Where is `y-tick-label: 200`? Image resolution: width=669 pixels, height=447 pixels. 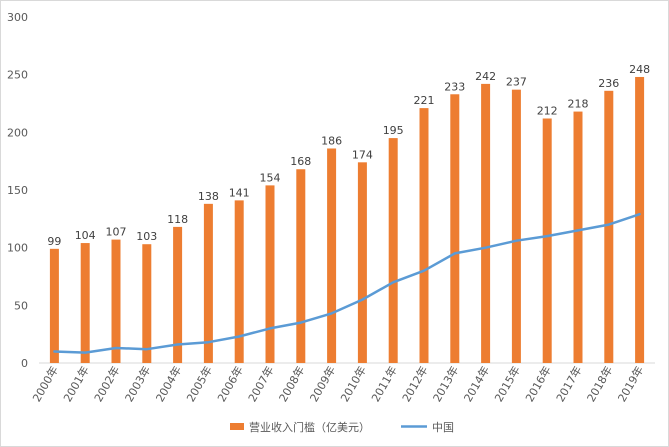 y-tick-label: 200 is located at coordinates (17, 132).